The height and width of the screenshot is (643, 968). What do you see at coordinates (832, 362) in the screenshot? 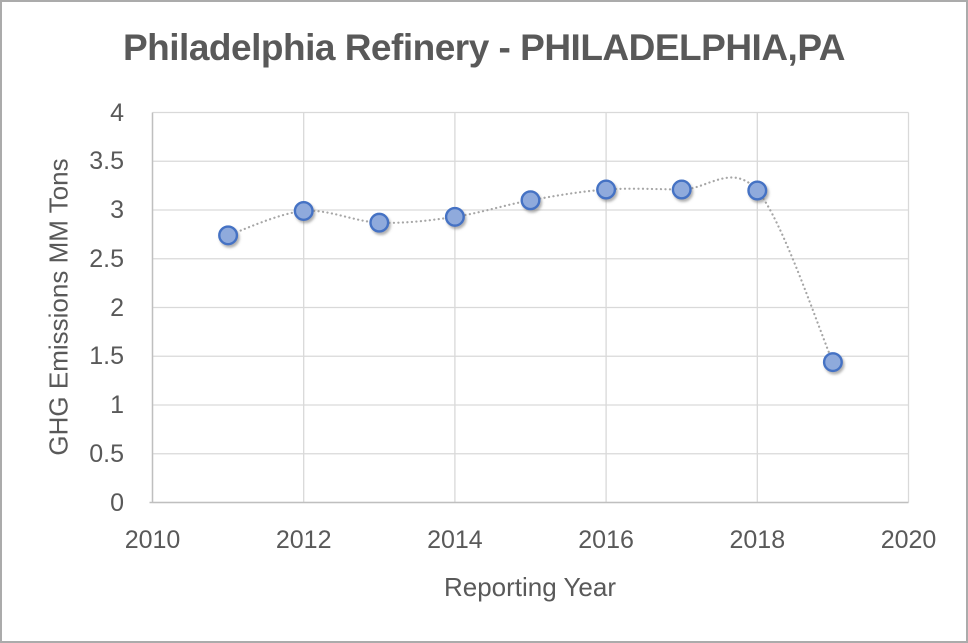
I see `data-point-2019` at bounding box center [832, 362].